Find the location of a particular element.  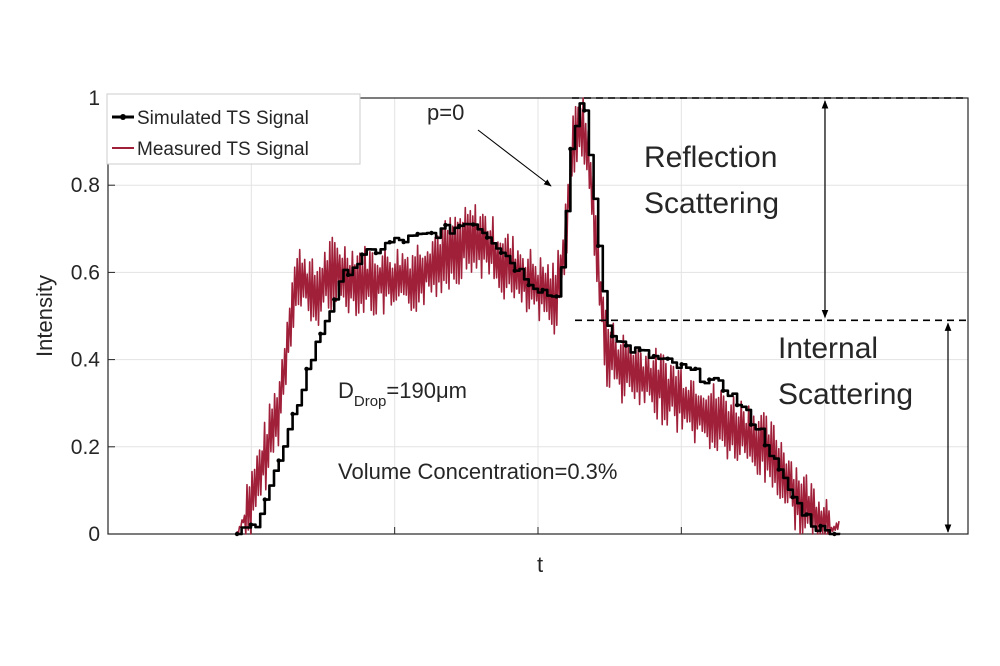

drop-diameter-label: DDrop=190μm is located at coordinates (402, 394).